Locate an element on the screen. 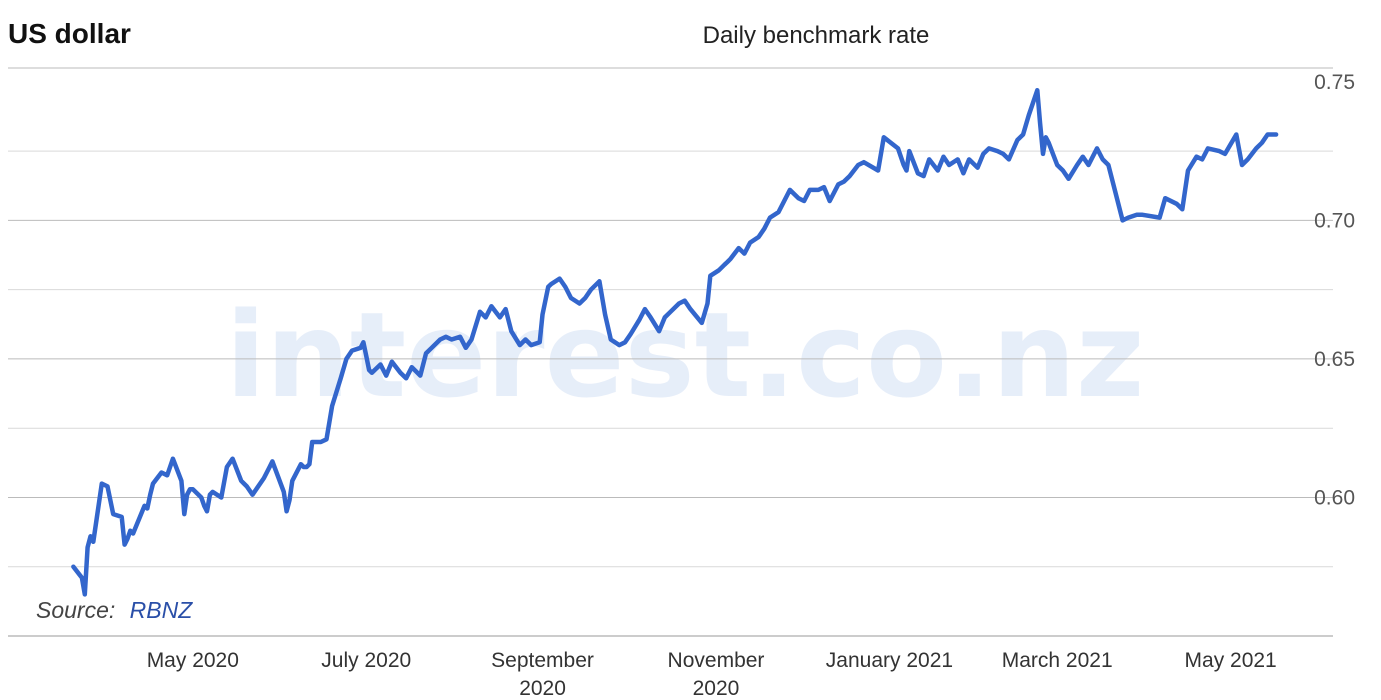 The image size is (1381, 700). x-tick-label: May 2021 is located at coordinates (1231, 660).